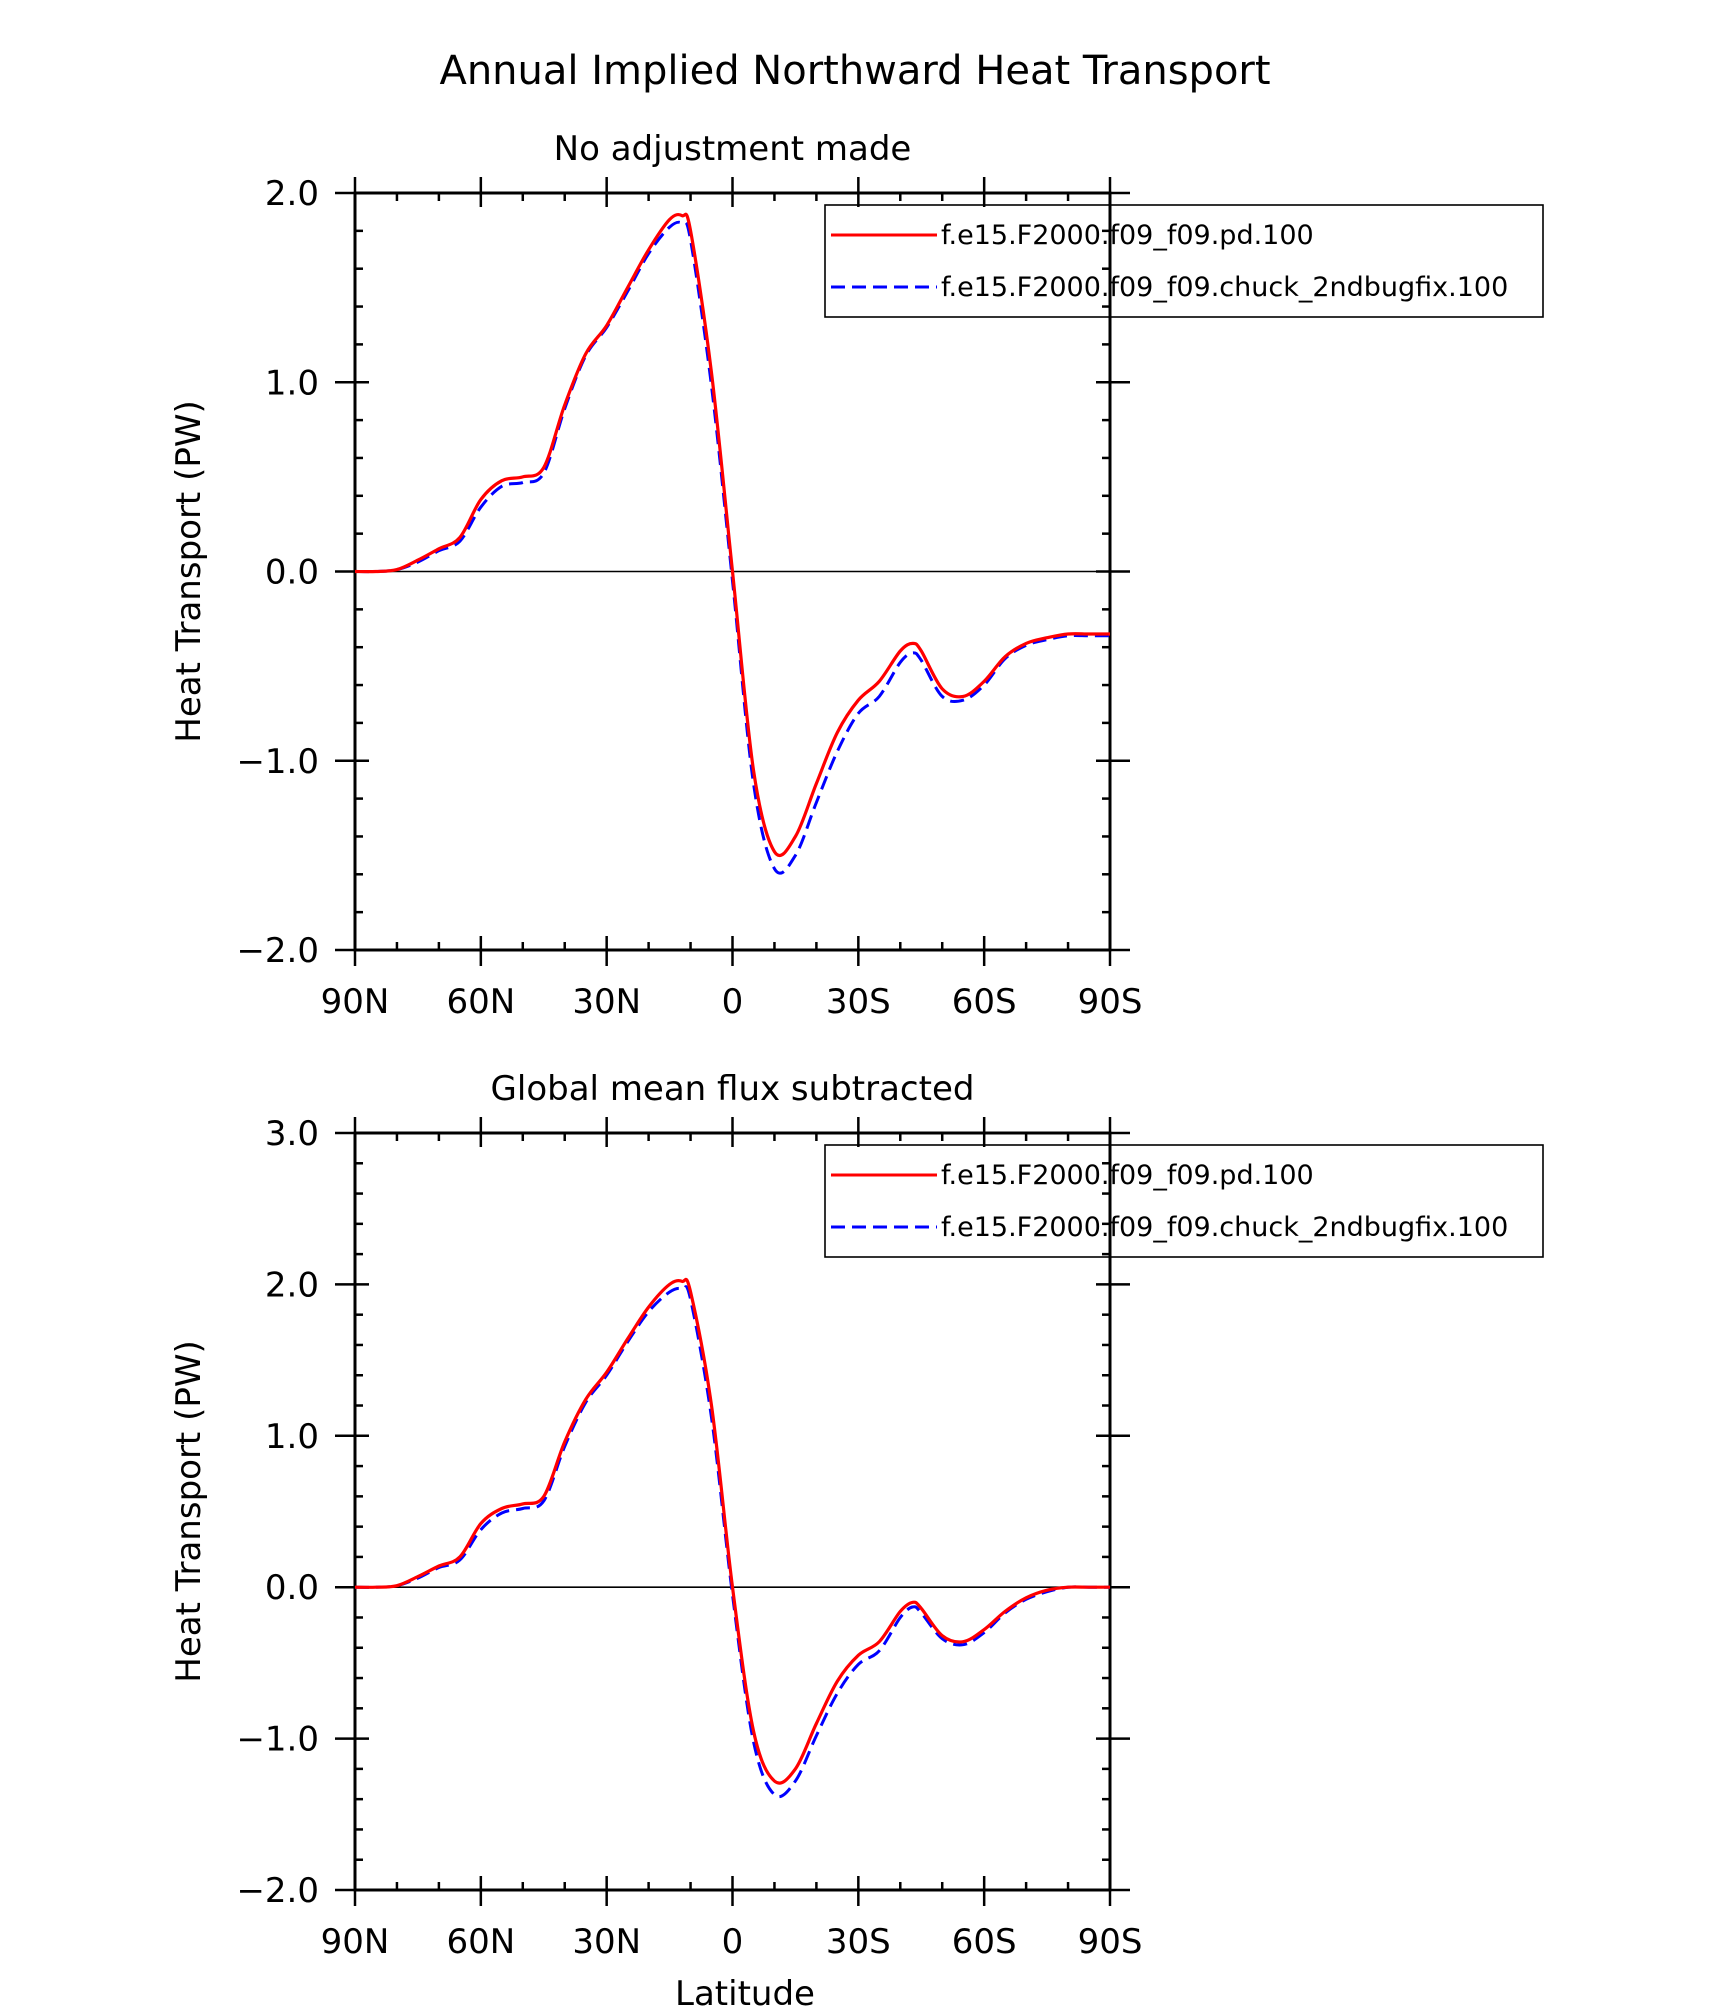 The width and height of the screenshot is (1710, 2008). I want to click on panel-title: Global mean flux subtracted, so click(733, 1089).